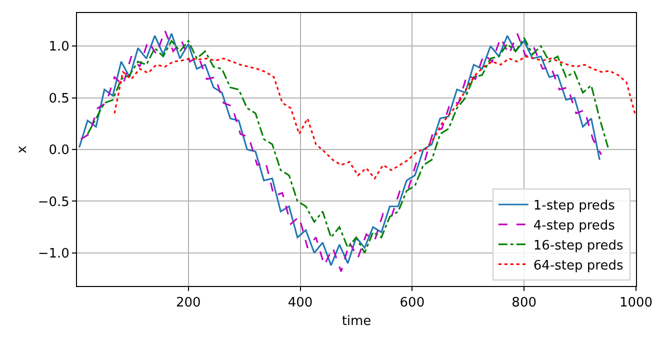 The height and width of the screenshot is (347, 665). I want to click on y-tick-label: 0.0, so click(59, 150).